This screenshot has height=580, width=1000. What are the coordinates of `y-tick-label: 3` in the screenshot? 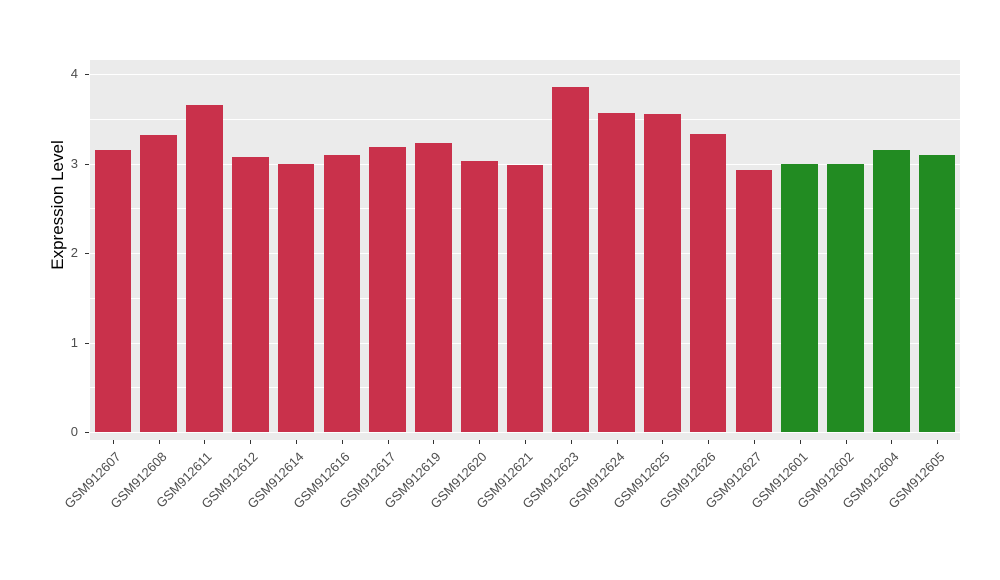 It's located at (74, 163).